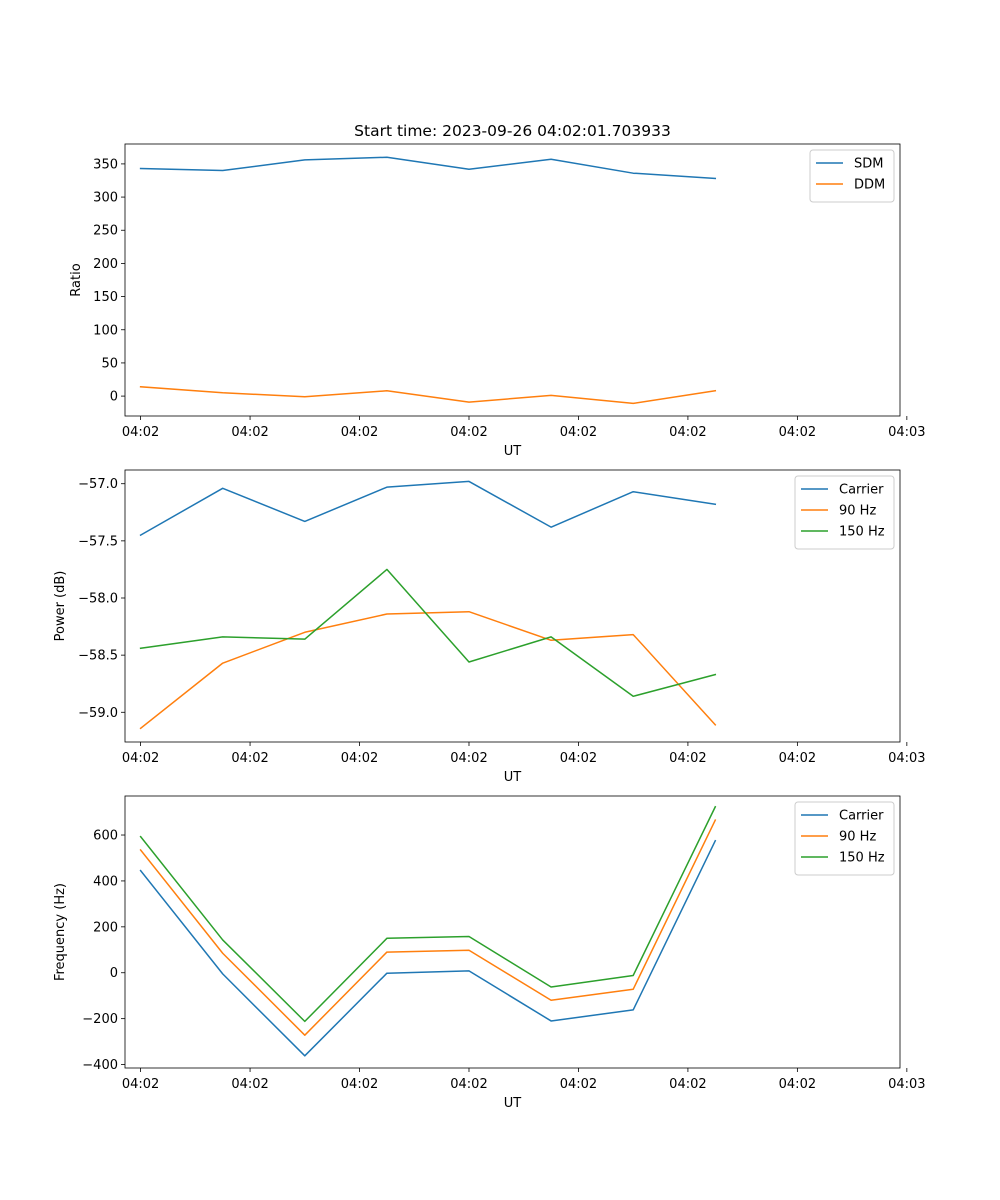  What do you see at coordinates (98, 713) in the screenshot?
I see `y-tick-label: −59.0` at bounding box center [98, 713].